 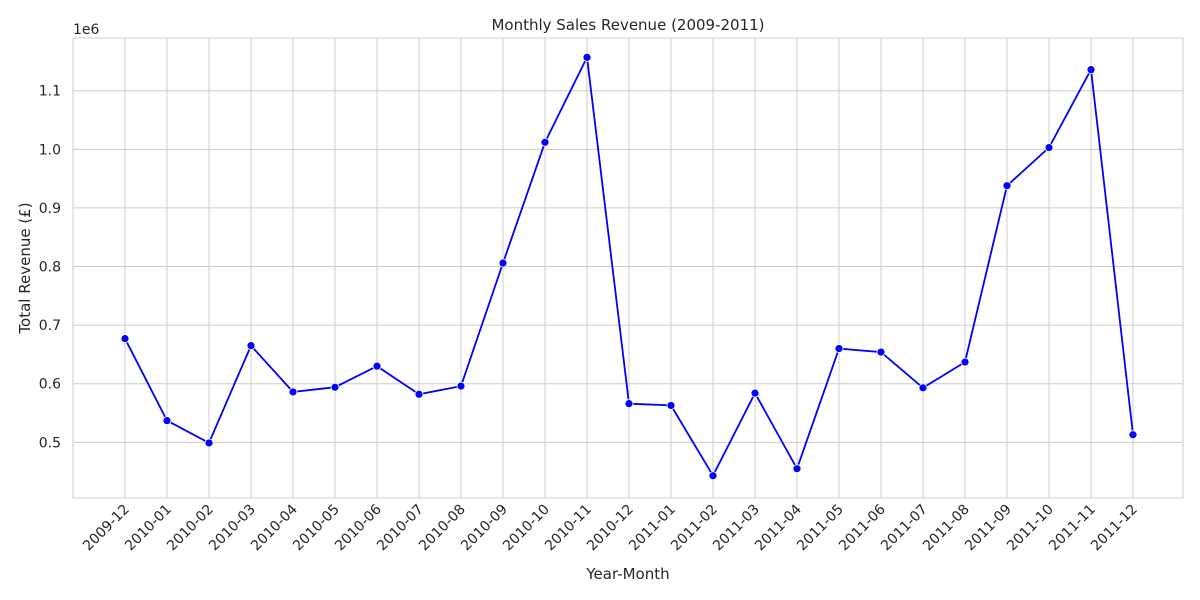 I want to click on y-tick-label: 0.9, so click(x=50, y=209).